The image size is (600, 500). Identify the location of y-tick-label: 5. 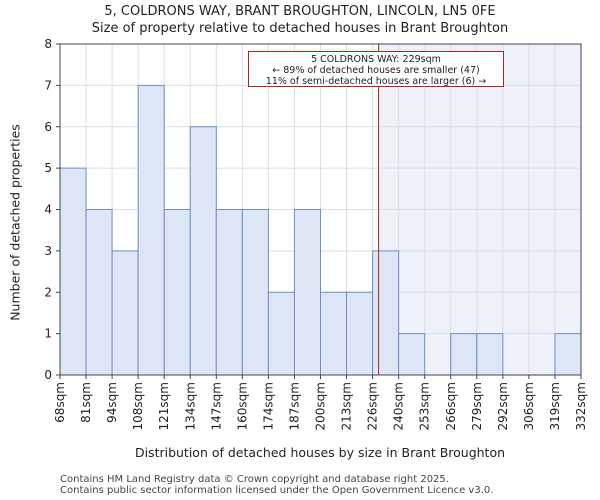
(48, 168).